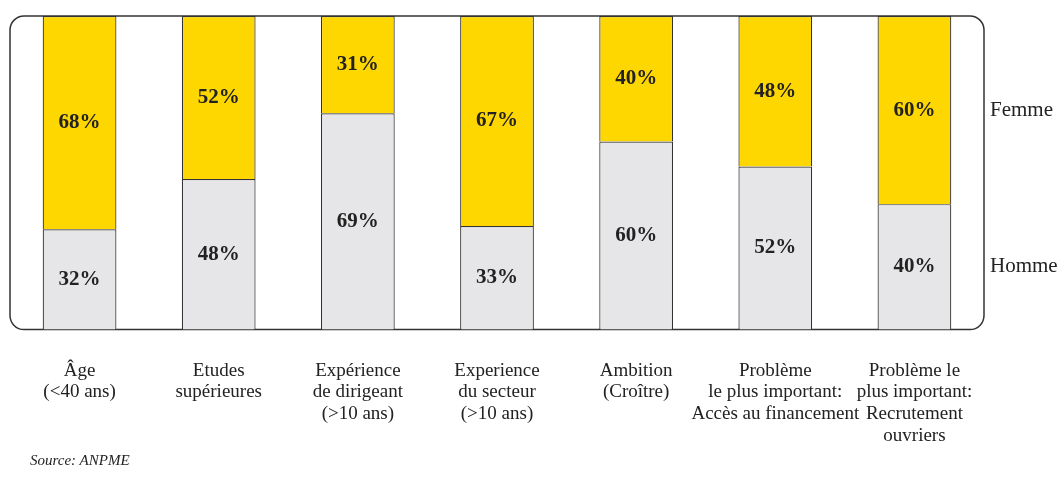 This screenshot has height=481, width=1060. Describe the element at coordinates (79, 121) in the screenshot. I see `data-label: 68%` at that location.